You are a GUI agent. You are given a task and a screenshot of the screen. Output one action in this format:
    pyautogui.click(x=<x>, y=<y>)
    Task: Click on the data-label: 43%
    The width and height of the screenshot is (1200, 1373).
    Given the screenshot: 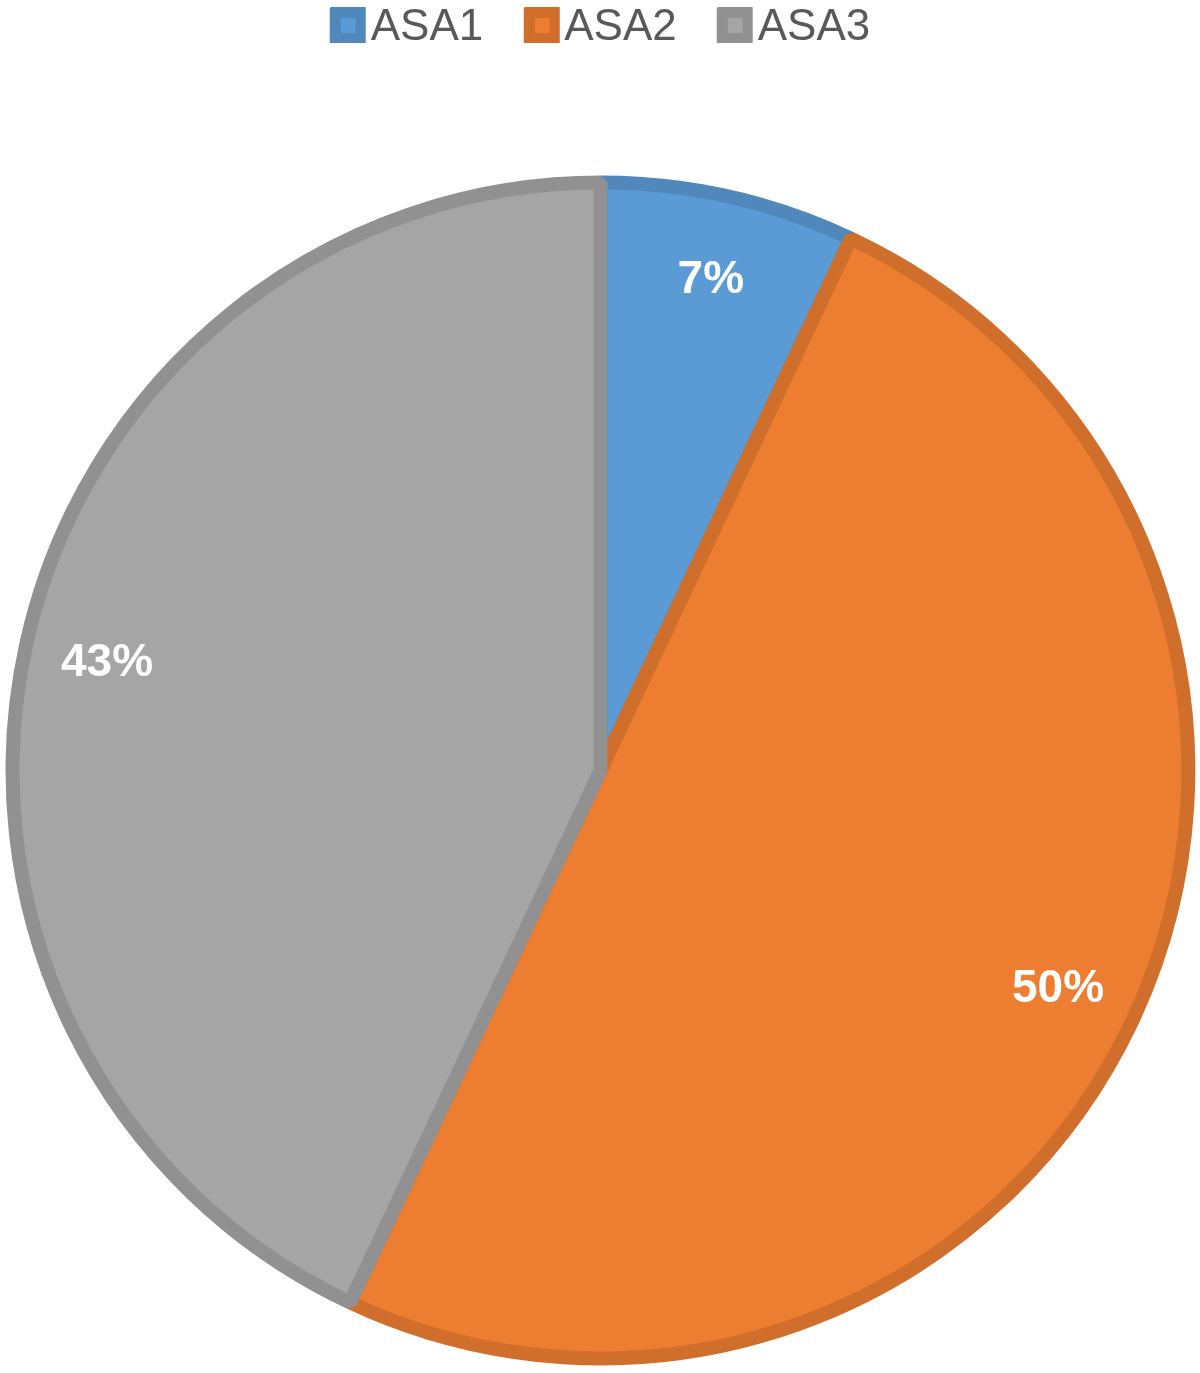 What is the action you would take?
    pyautogui.click(x=107, y=660)
    